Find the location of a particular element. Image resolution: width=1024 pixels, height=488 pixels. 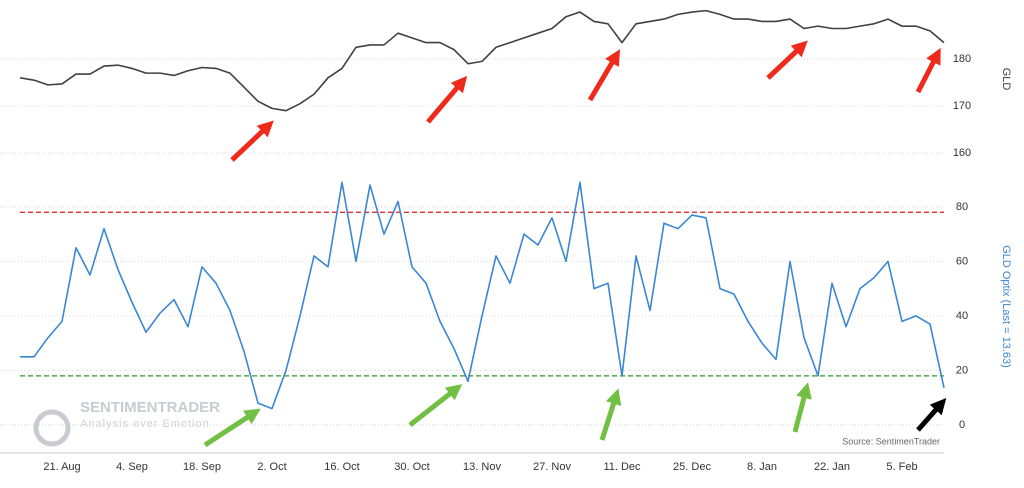

logo is located at coordinates (52, 428).